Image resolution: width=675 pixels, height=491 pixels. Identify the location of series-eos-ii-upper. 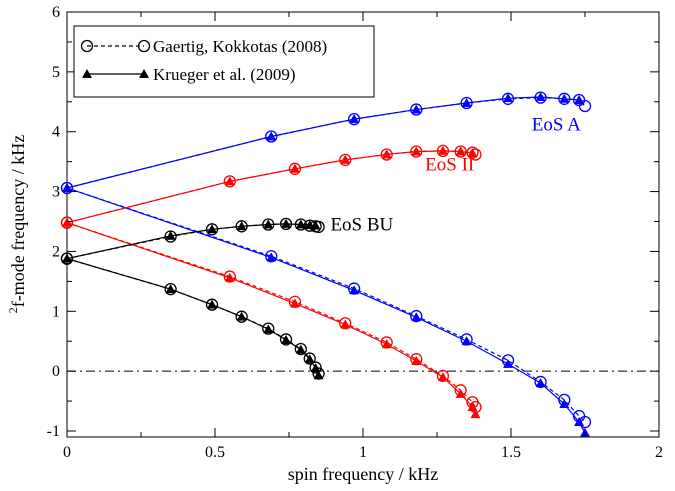
(271, 186).